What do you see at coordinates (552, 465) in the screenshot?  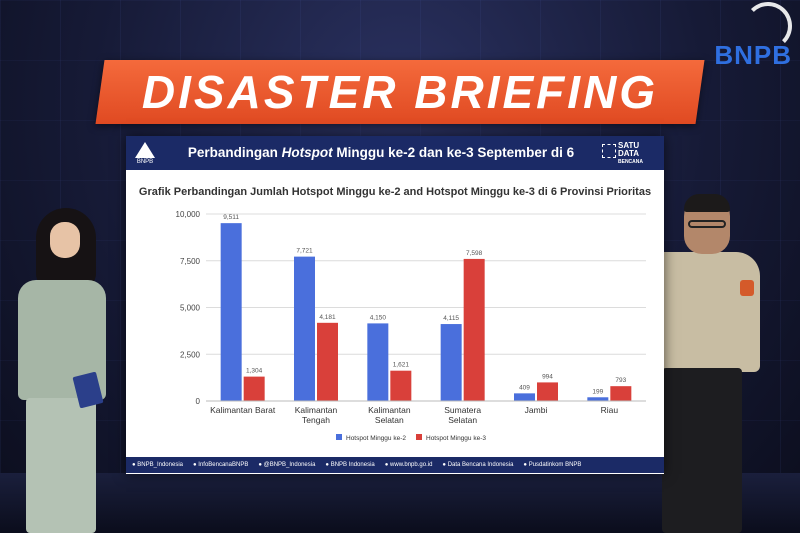 I see `social-handle: ● Pusdatinkom BNPB` at bounding box center [552, 465].